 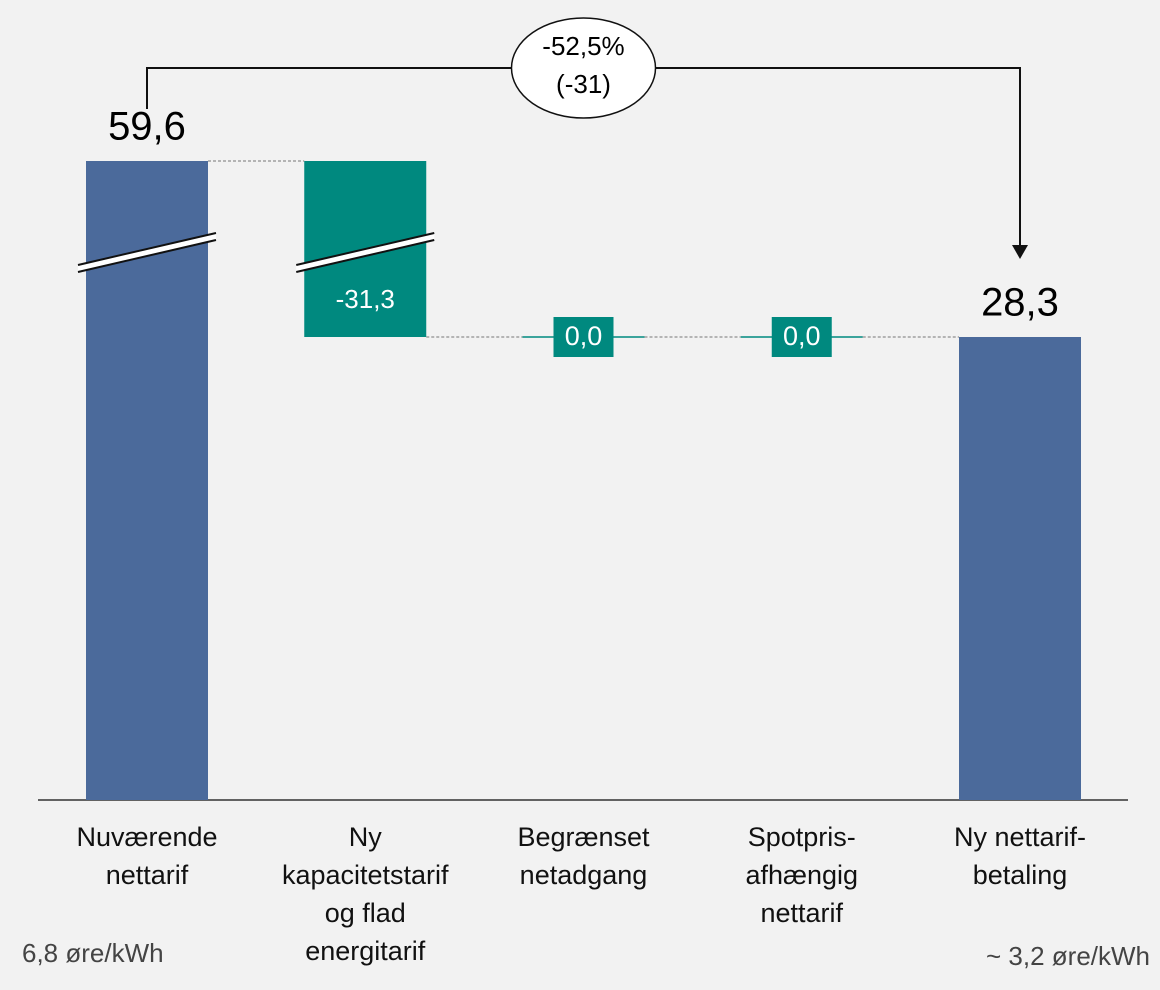 What do you see at coordinates (1068, 956) in the screenshot?
I see `note-right: ~ 3,2 øre/kWh` at bounding box center [1068, 956].